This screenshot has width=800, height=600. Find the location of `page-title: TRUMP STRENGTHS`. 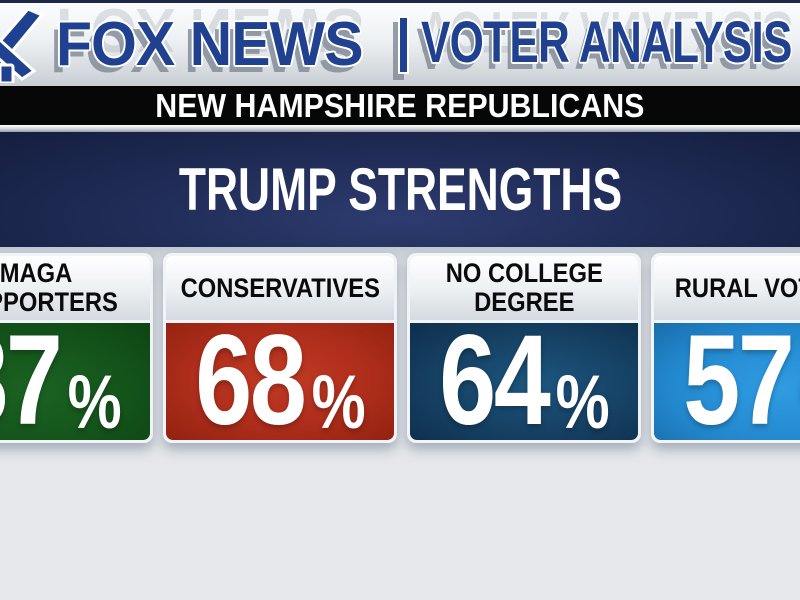

page-title: TRUMP STRENGTHS is located at coordinates (400, 189).